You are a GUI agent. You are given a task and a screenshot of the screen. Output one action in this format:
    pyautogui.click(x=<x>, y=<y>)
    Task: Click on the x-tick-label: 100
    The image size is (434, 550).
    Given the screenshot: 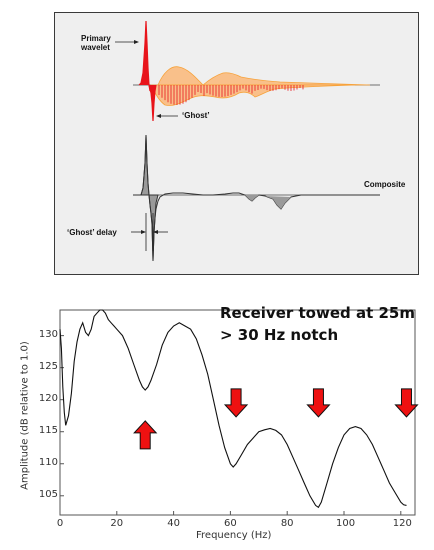 What is the action you would take?
    pyautogui.click(x=346, y=523)
    